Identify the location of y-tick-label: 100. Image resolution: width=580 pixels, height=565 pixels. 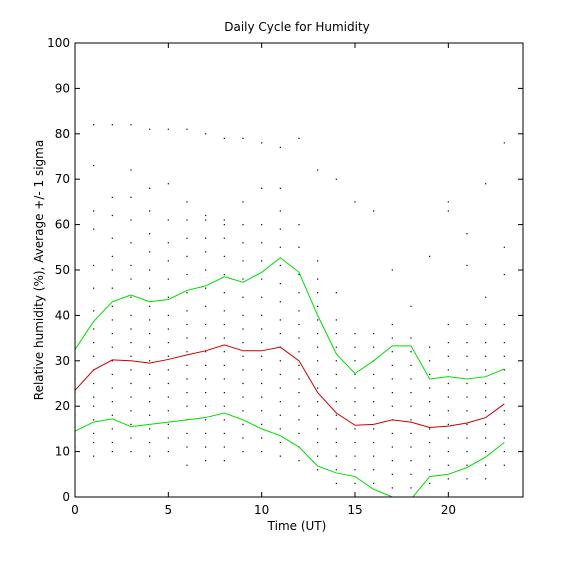
(58, 43).